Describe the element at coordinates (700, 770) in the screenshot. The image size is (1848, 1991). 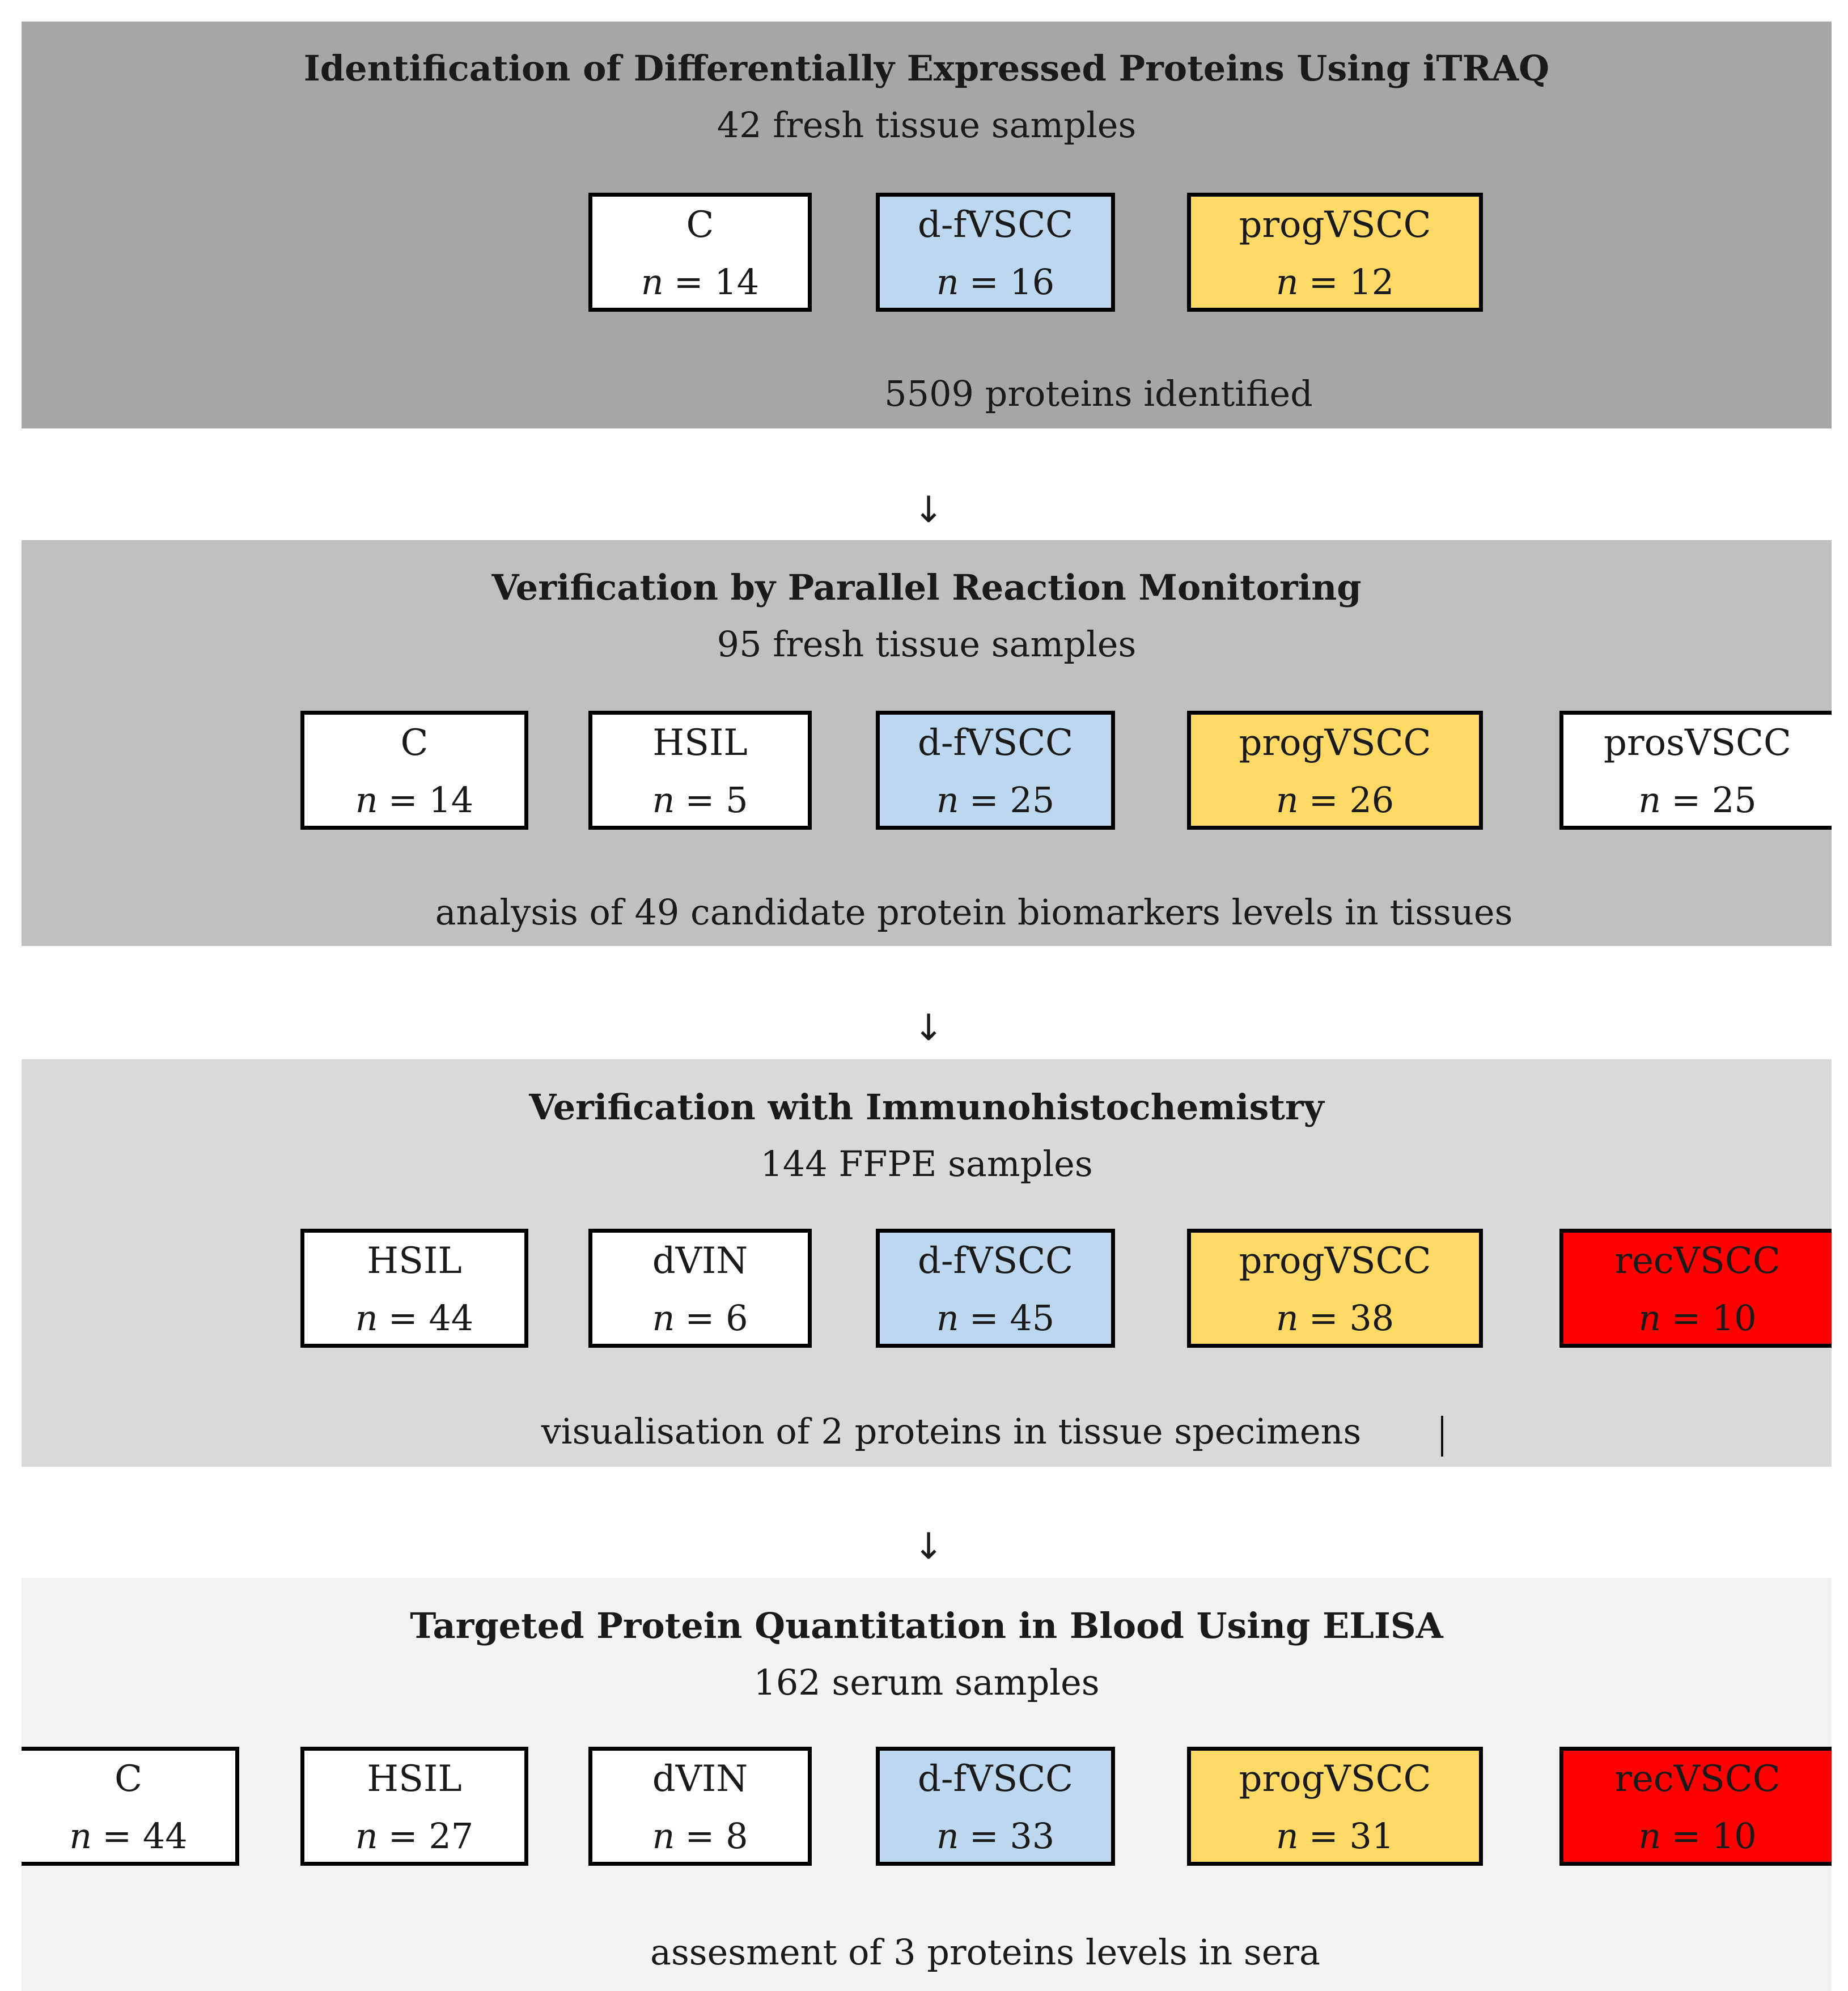
I see `group-box-hsil: HSIL n = 5` at that location.